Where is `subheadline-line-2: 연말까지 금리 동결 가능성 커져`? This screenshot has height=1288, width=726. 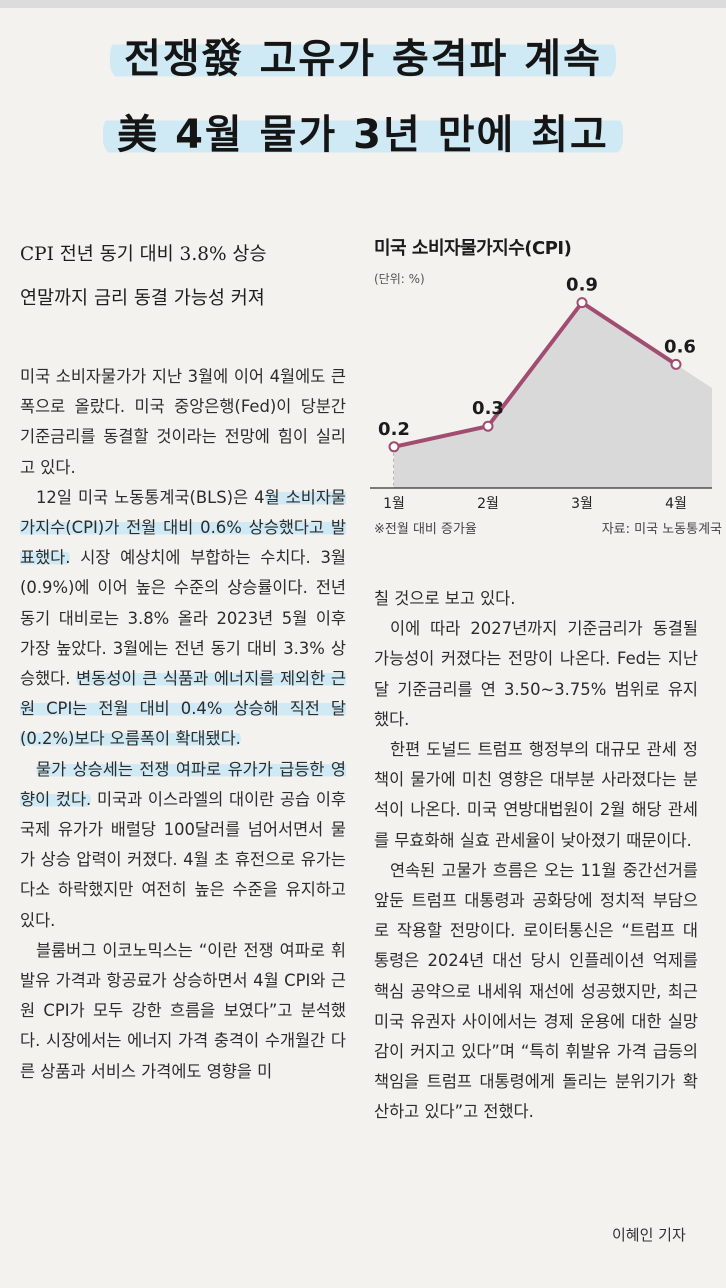 subheadline-line-2: 연말까지 금리 동결 가능성 커져 is located at coordinates (142, 298).